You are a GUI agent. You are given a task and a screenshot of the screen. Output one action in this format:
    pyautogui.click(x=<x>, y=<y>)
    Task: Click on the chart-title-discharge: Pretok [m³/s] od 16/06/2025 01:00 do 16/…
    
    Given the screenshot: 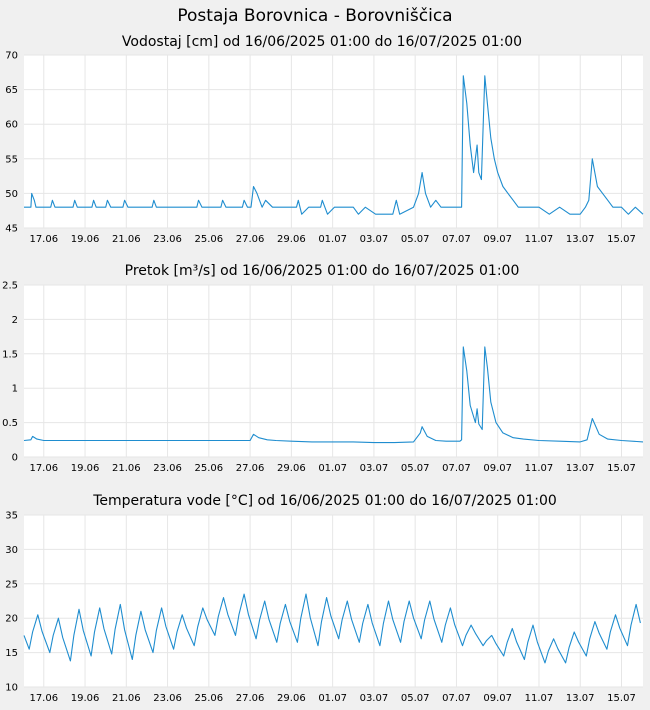 What is the action you would take?
    pyautogui.click(x=322, y=271)
    